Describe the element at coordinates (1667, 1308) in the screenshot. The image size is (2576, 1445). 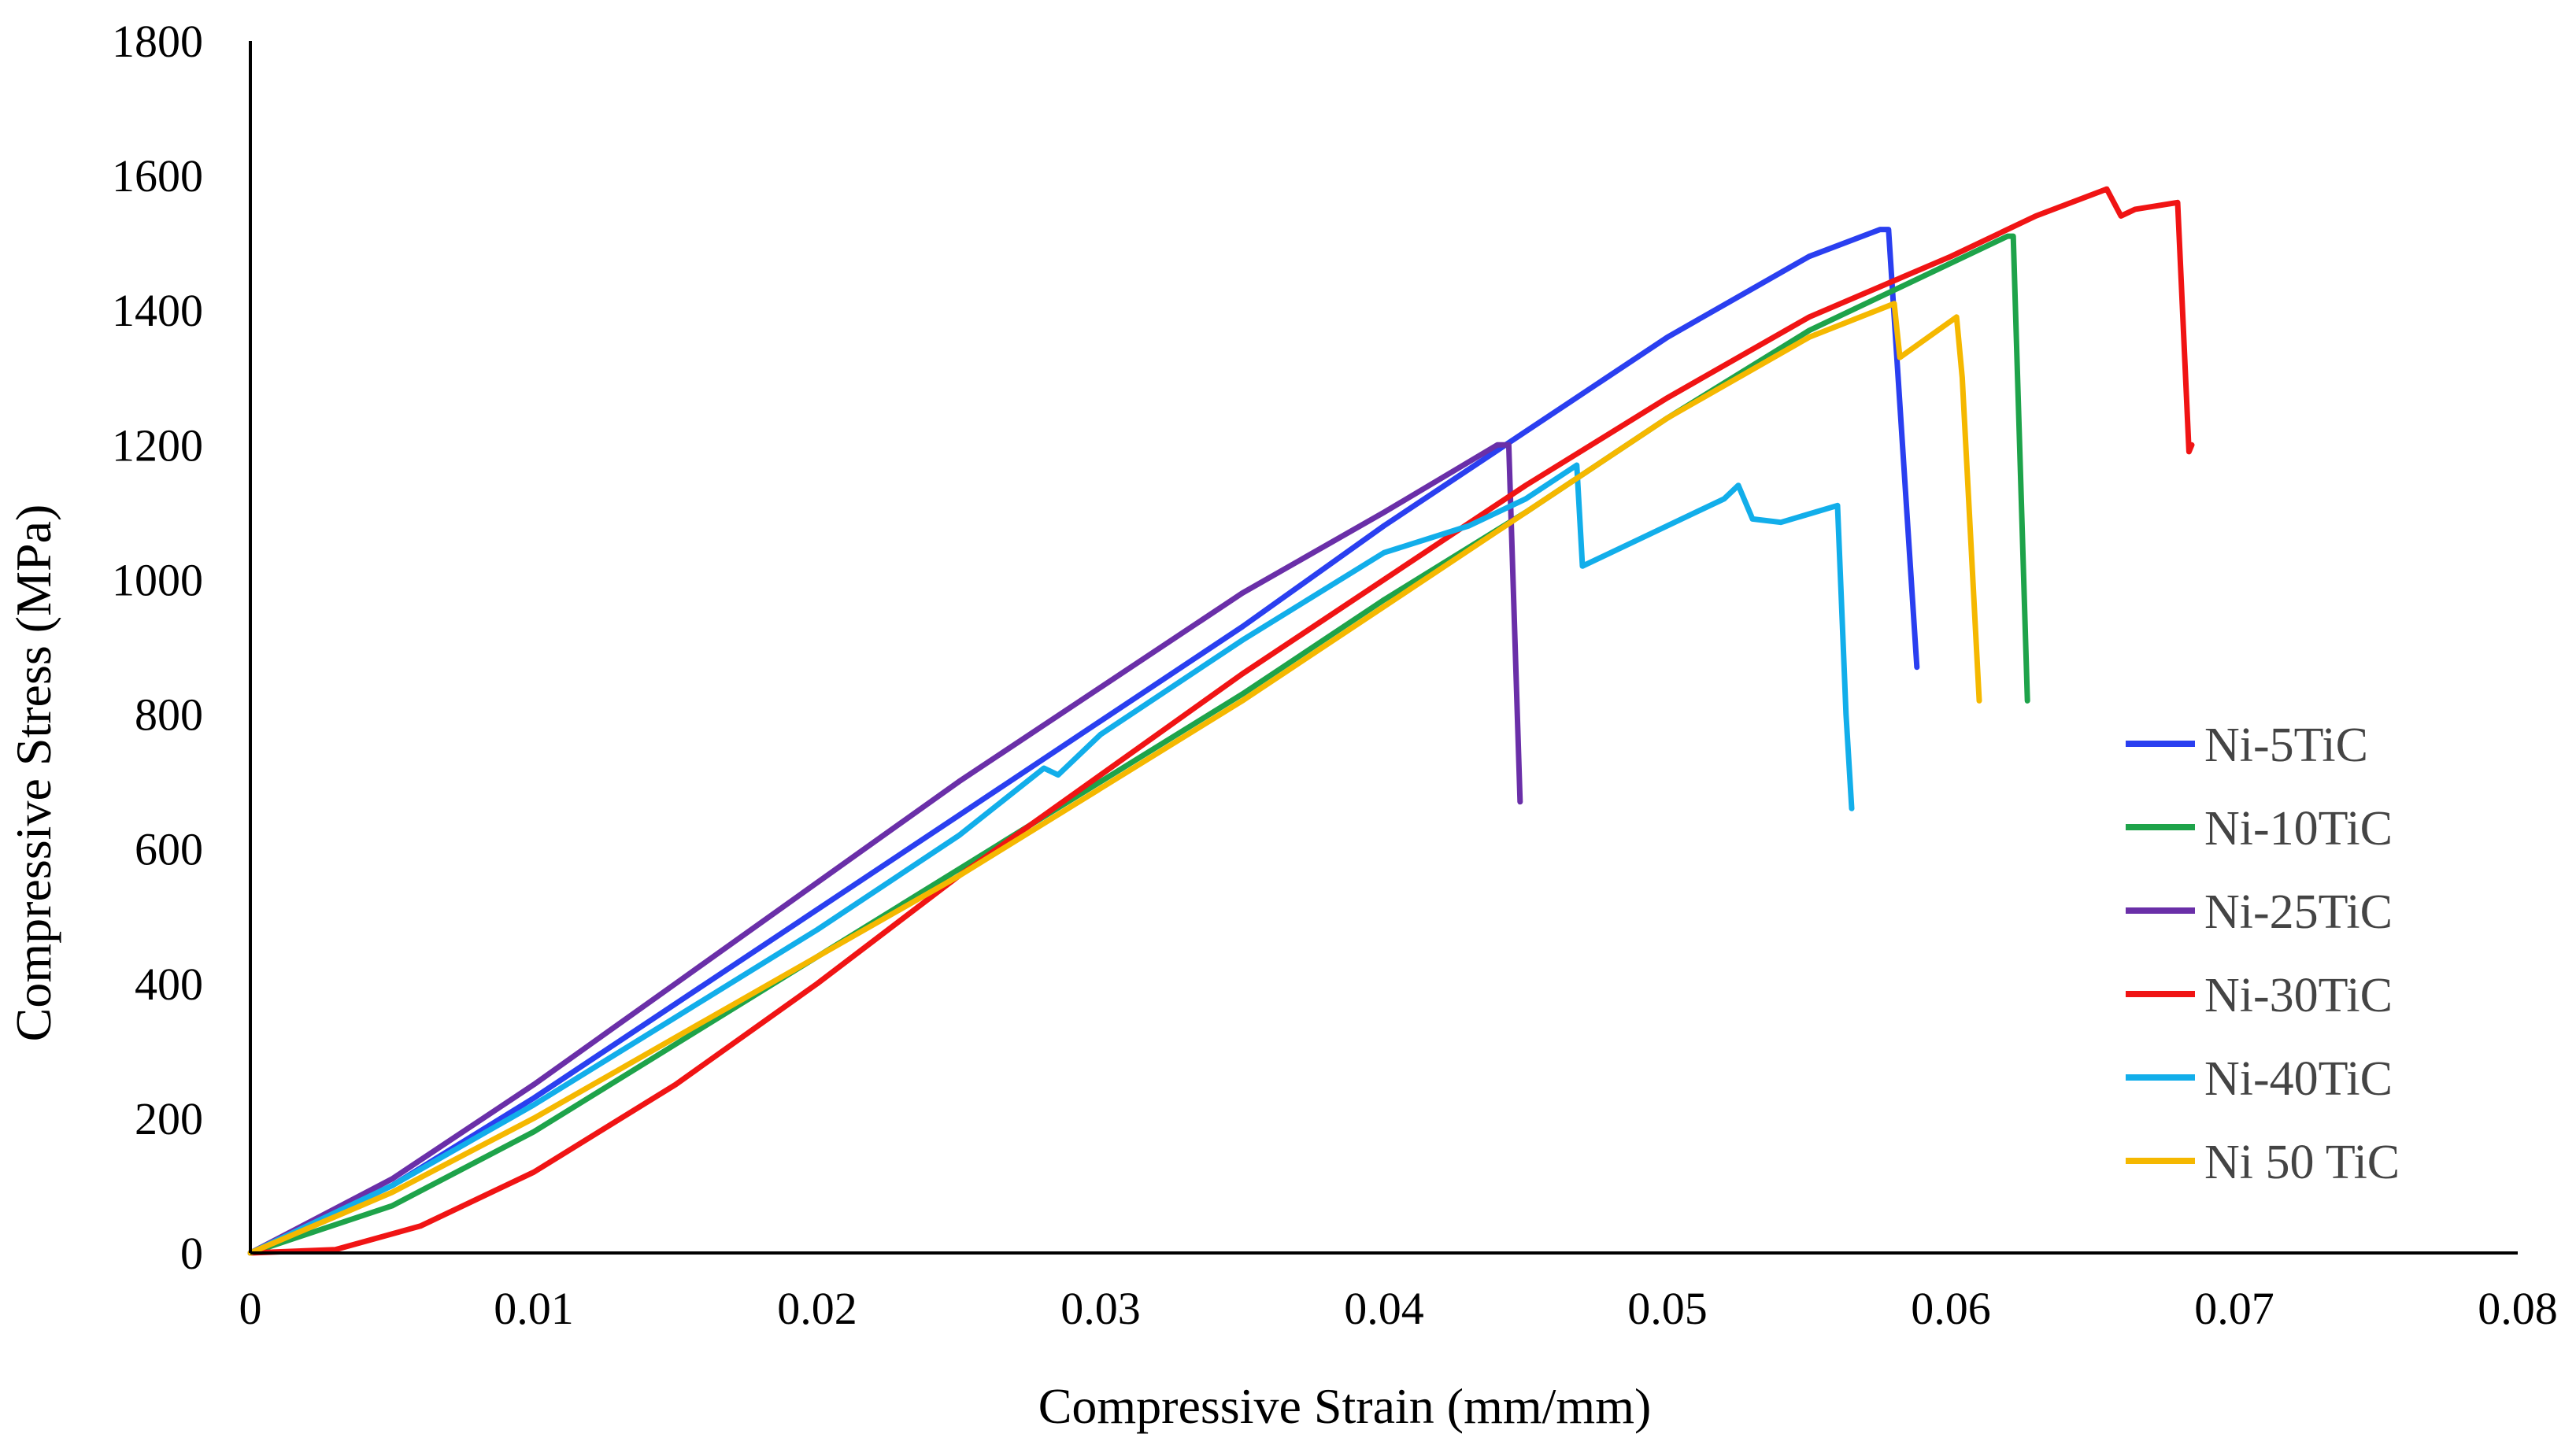
I see `x-tick-label: 0.05` at that location.